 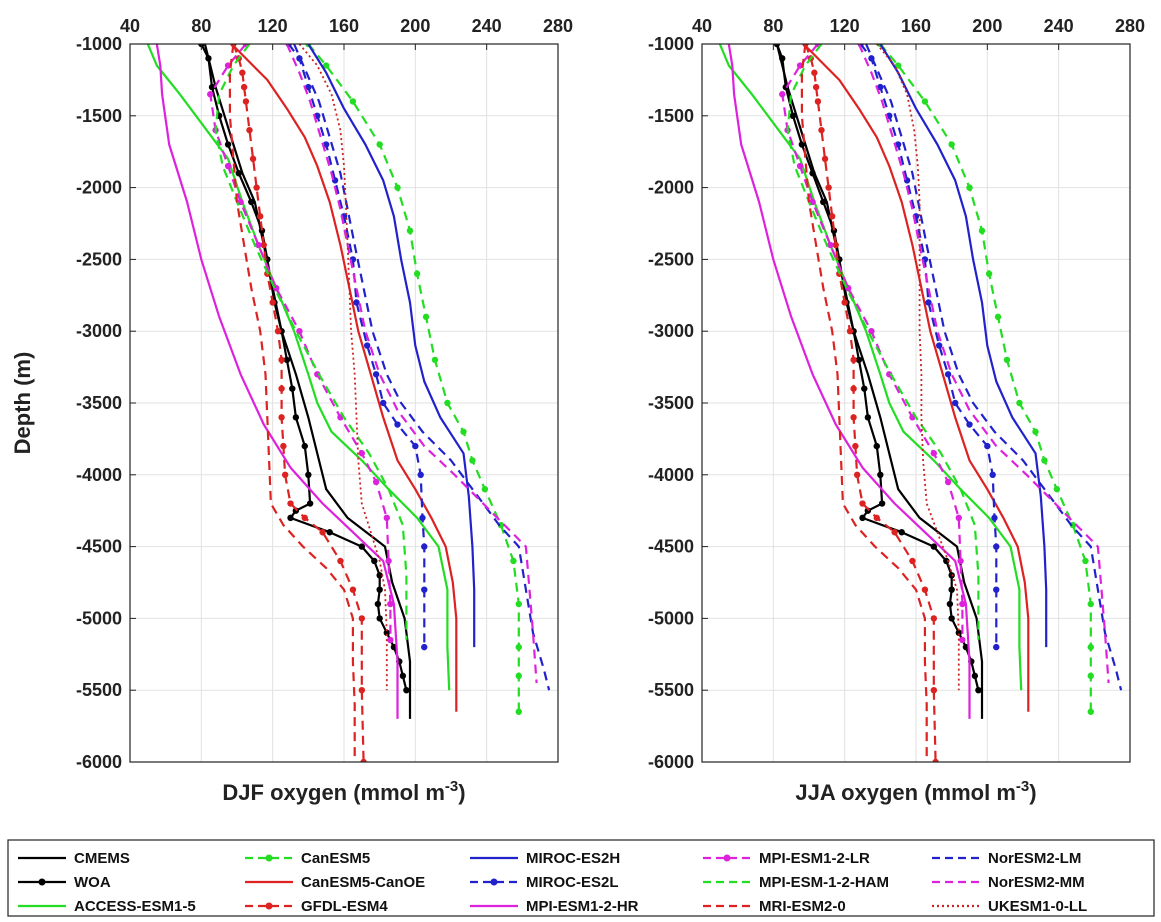 I want to click on legend-label-CanESM5-CanOE: CanESM5-CanOE, so click(x=363, y=882).